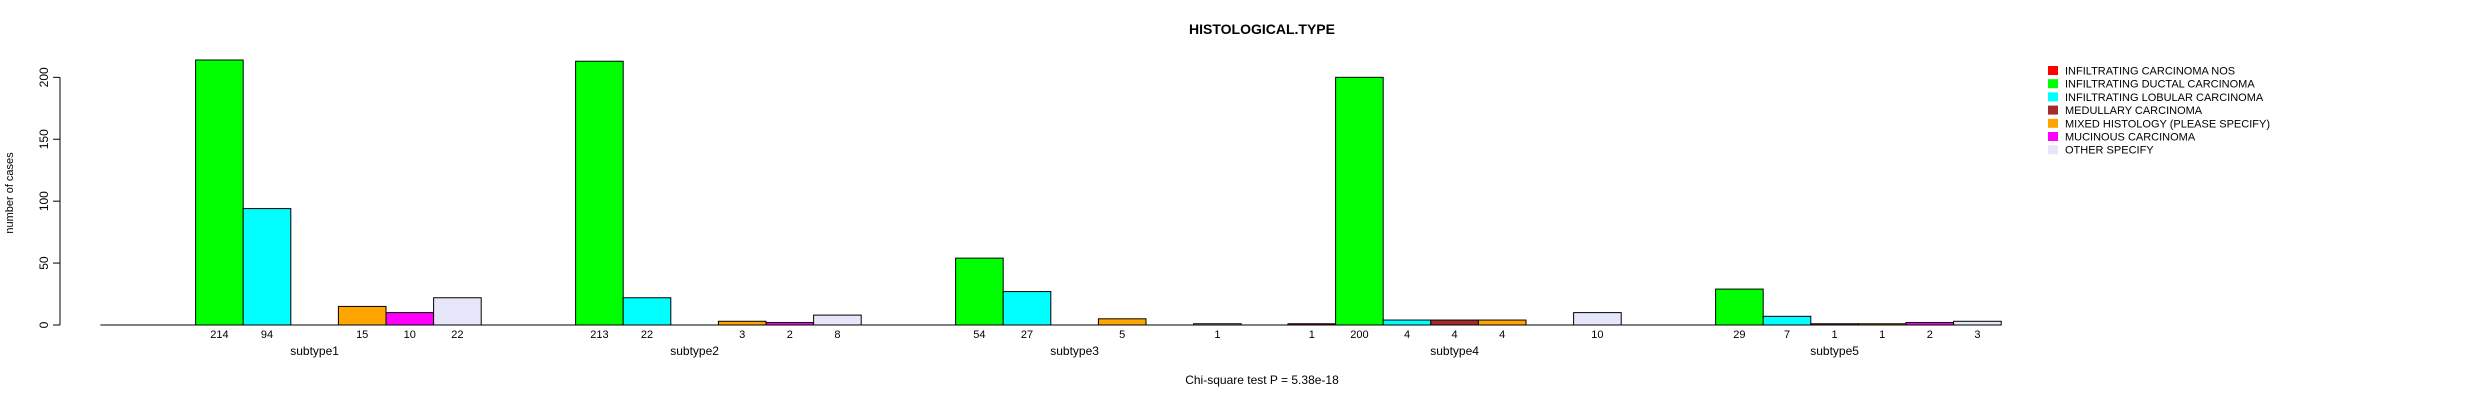 This screenshot has height=400, width=2490. I want to click on bar-value-label: 200, so click(1359, 335).